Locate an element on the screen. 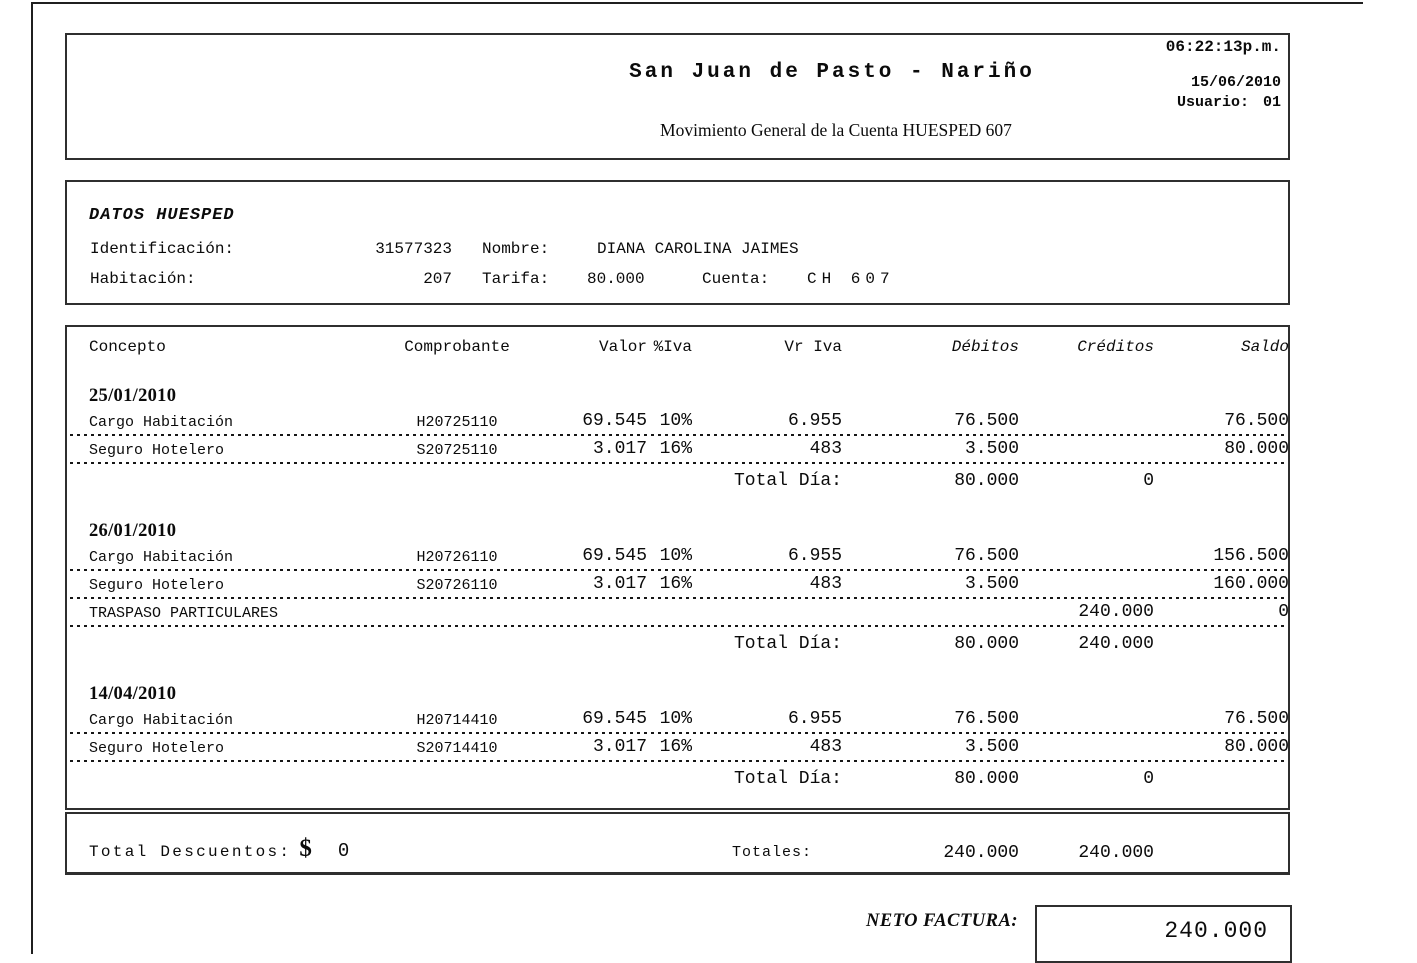 The height and width of the screenshot is (963, 1417). guest-id-label: Identificación: is located at coordinates (162, 249).